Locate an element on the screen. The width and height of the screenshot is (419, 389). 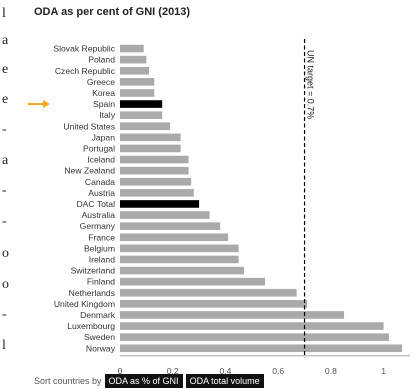
category-label: Korea is located at coordinates (103, 93).